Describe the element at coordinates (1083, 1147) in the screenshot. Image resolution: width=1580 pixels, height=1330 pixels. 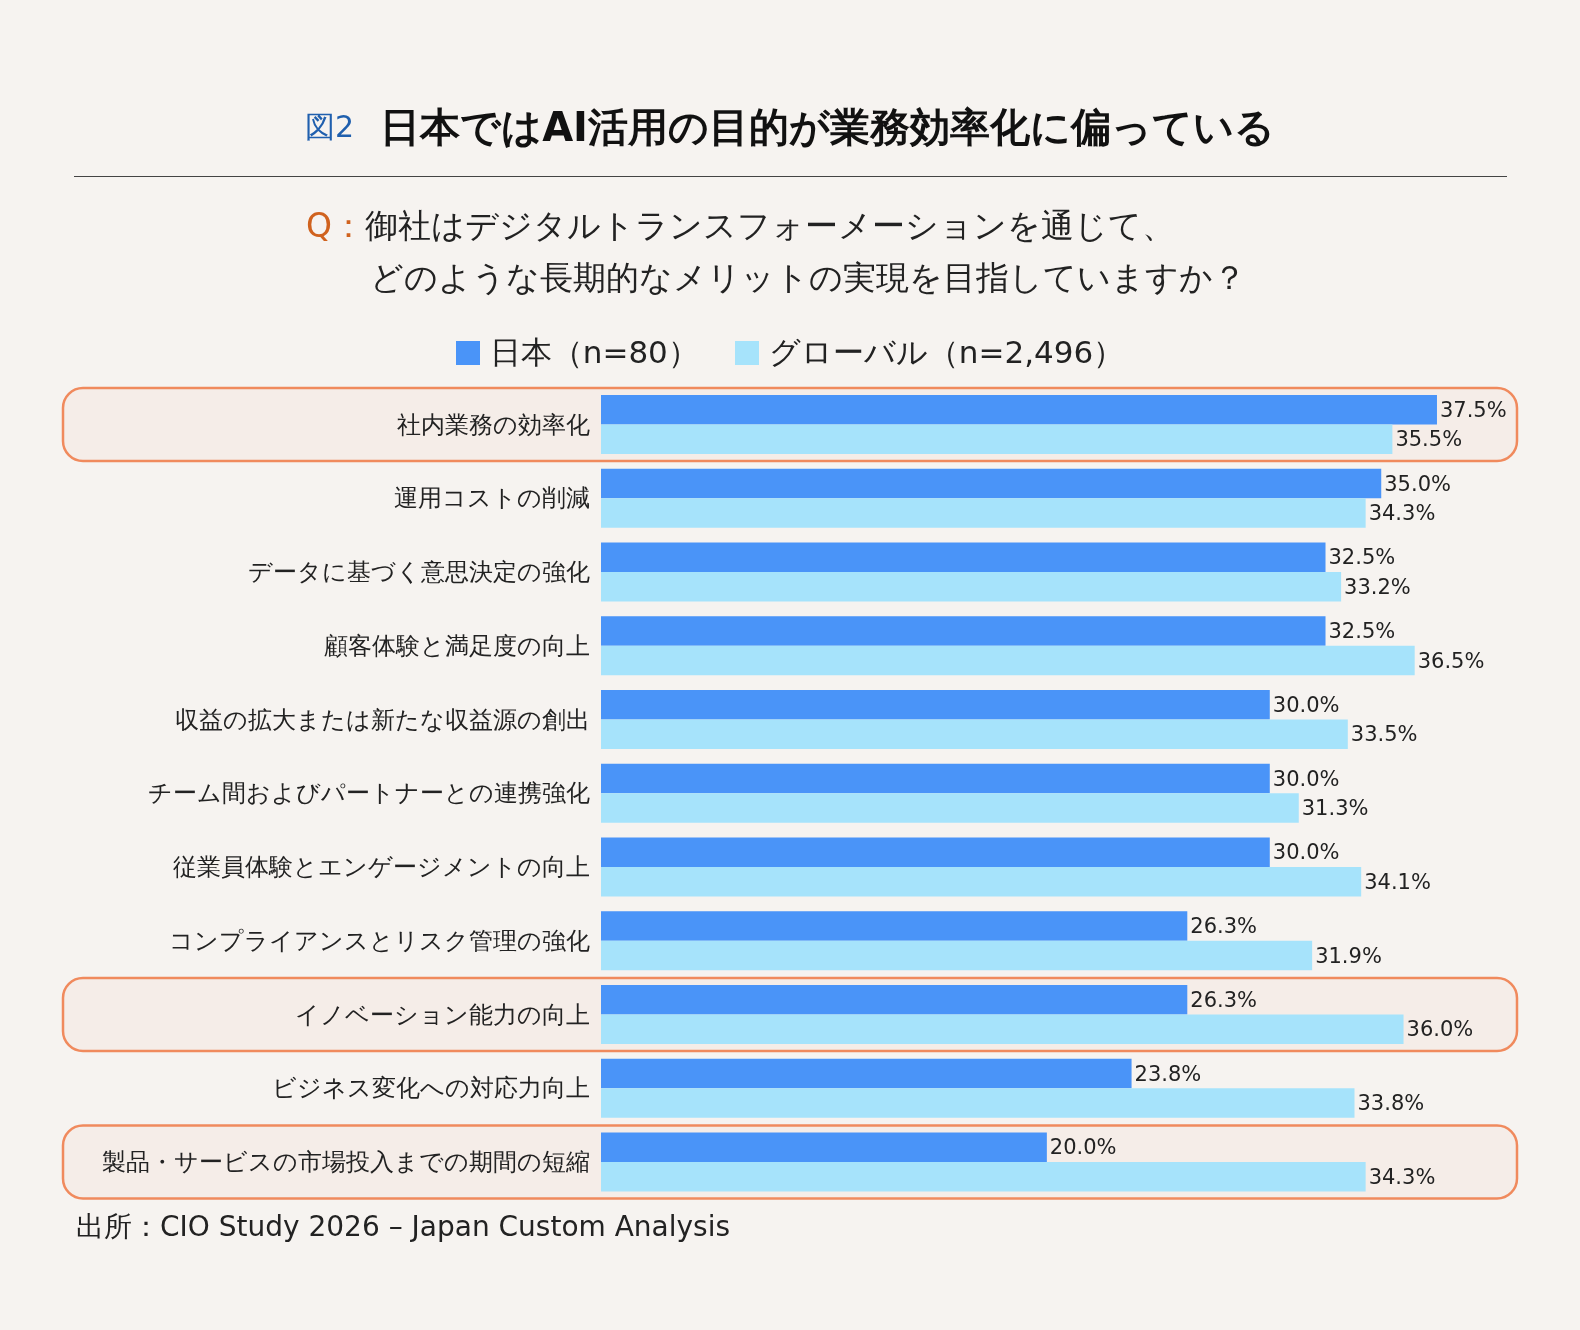
I see `data-label: 20.0%` at that location.